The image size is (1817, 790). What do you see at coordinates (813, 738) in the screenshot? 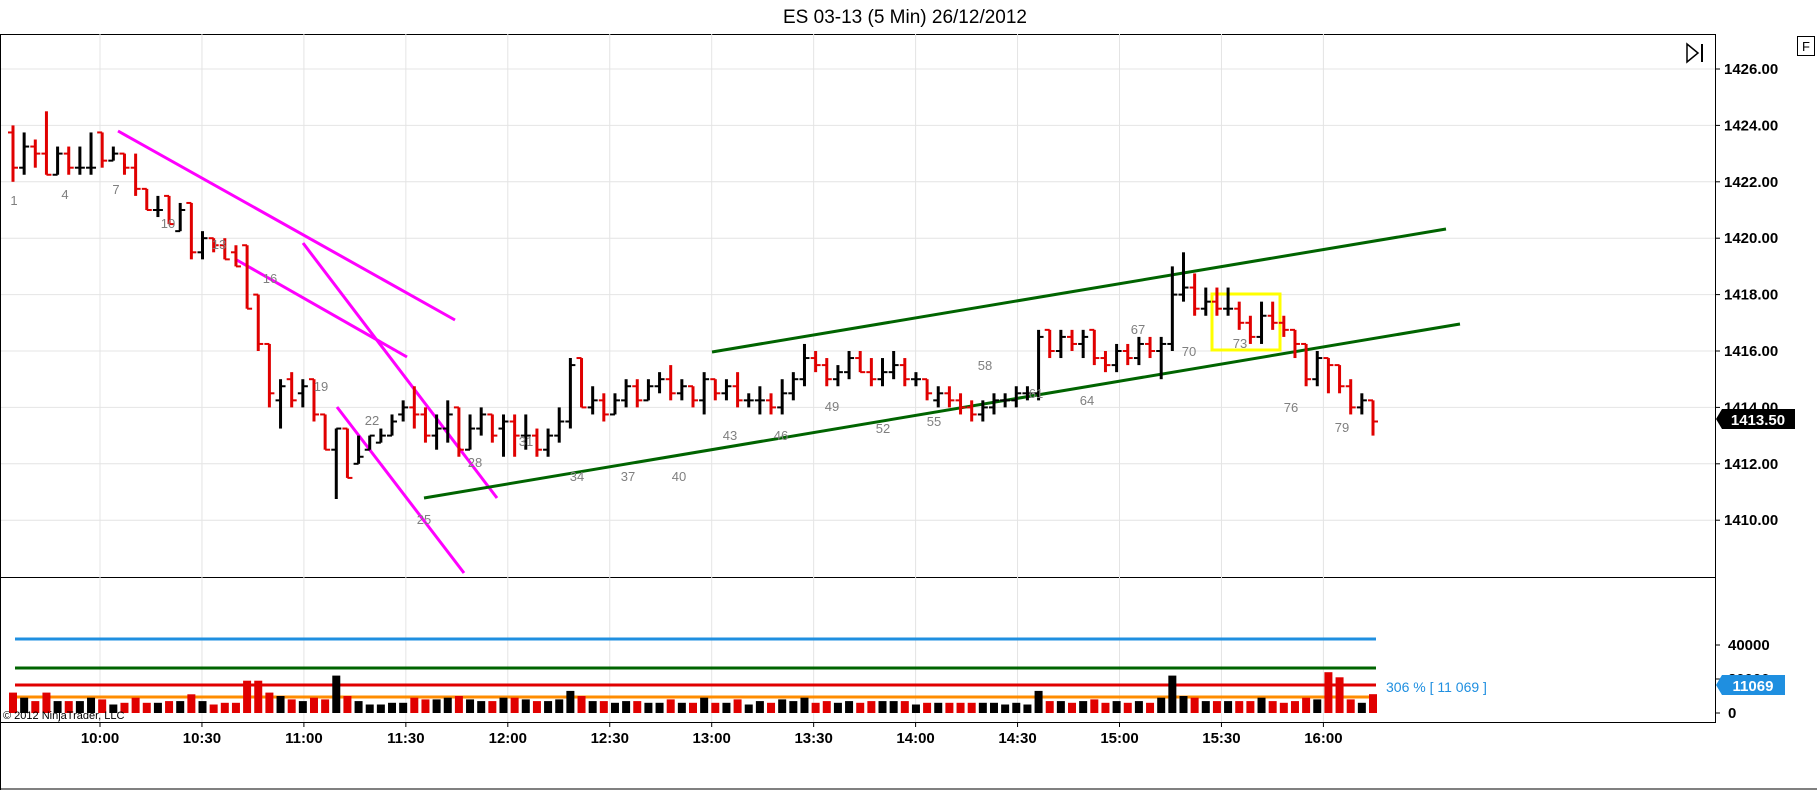
I see `time-tick-label: 13:30` at bounding box center [813, 738].